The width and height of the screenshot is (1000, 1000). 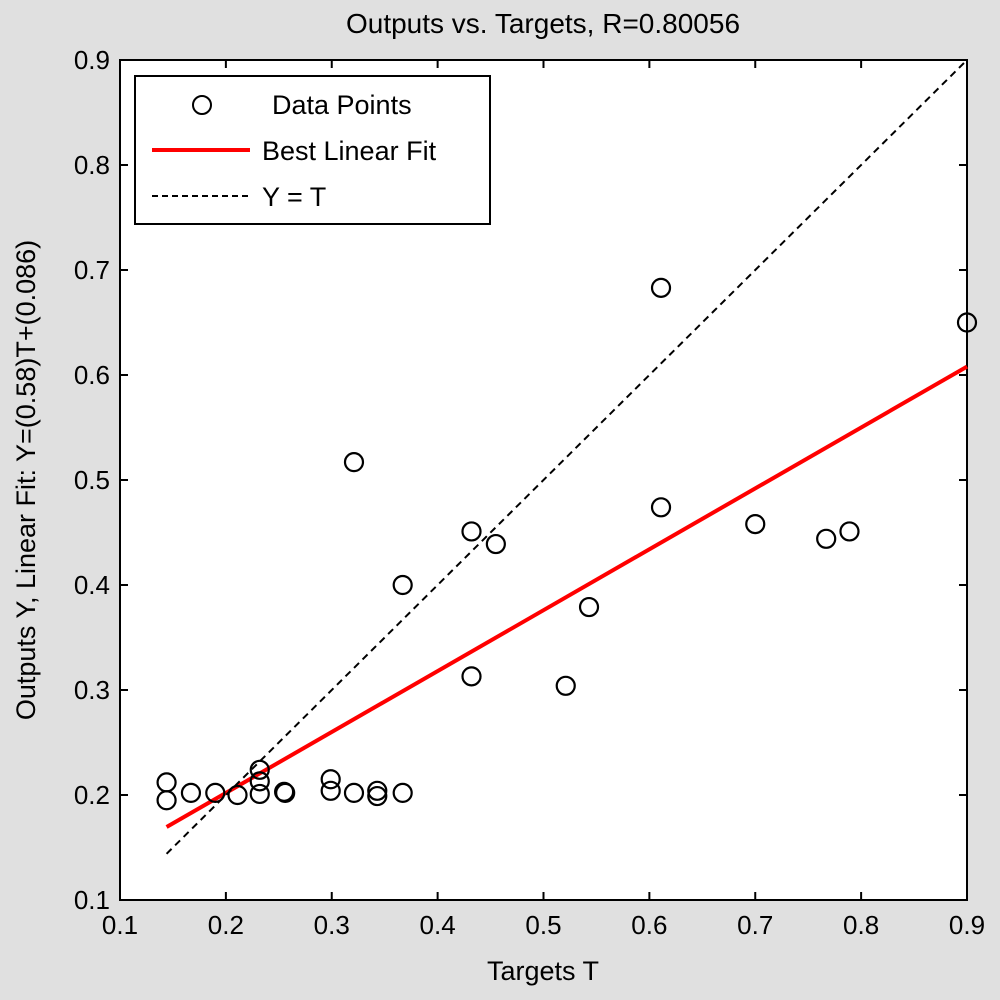 What do you see at coordinates (861, 925) in the screenshot?
I see `x-tick-label: 0.8` at bounding box center [861, 925].